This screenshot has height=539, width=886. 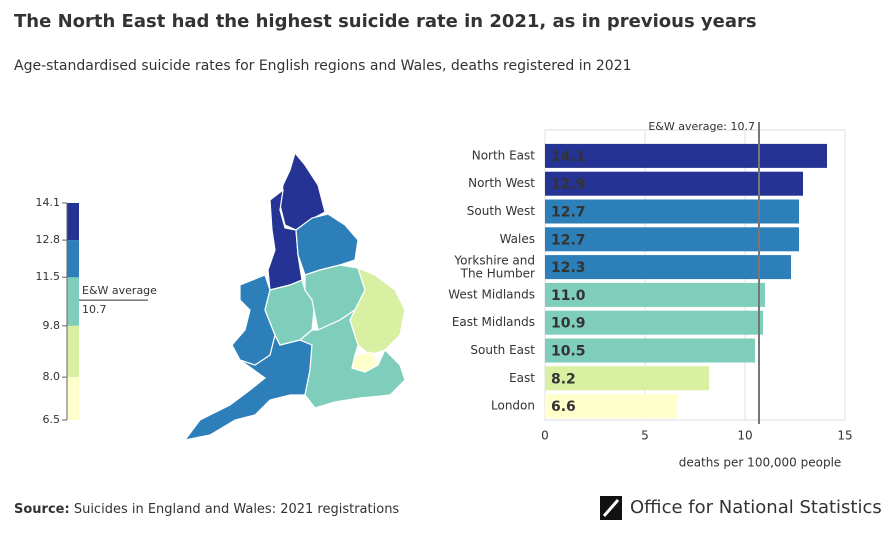 I want to click on x-tick-label: 15, so click(x=844, y=436).